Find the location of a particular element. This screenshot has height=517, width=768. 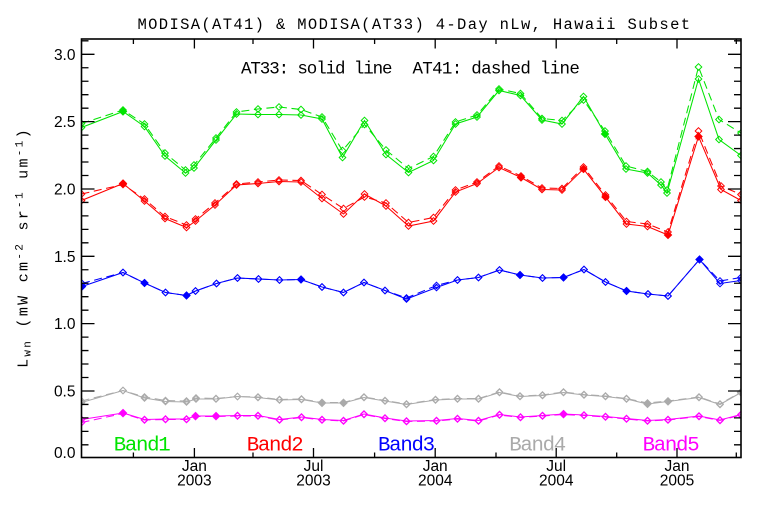

svg-text: 2005 is located at coordinates (677, 481).